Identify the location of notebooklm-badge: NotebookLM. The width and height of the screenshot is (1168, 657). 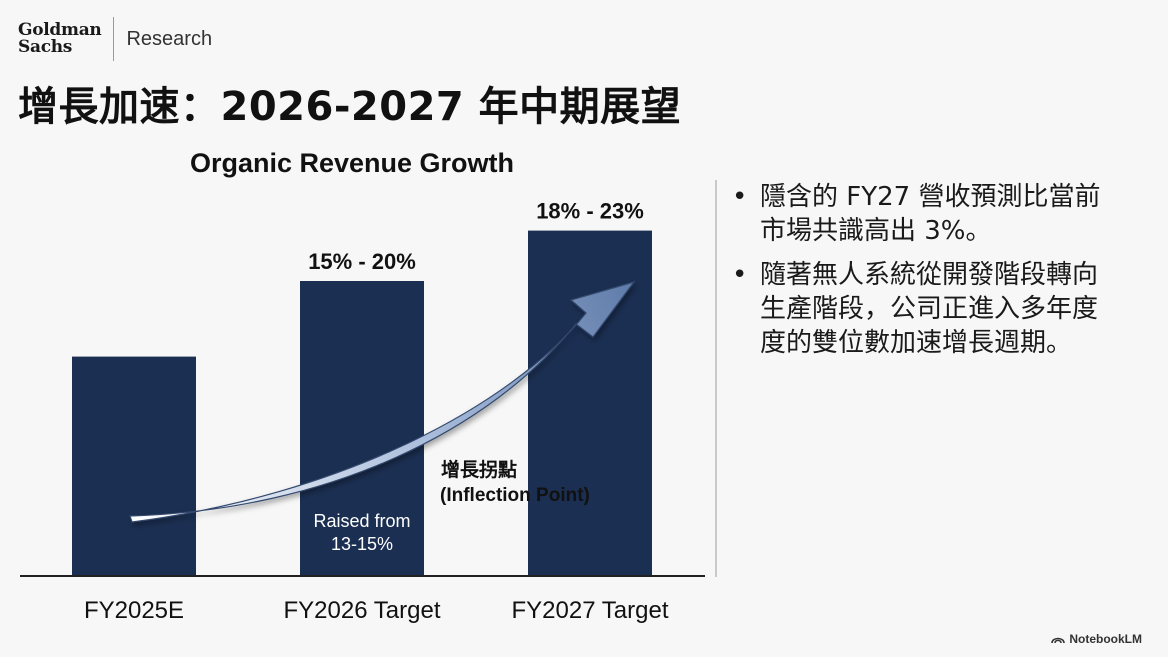
(1096, 639).